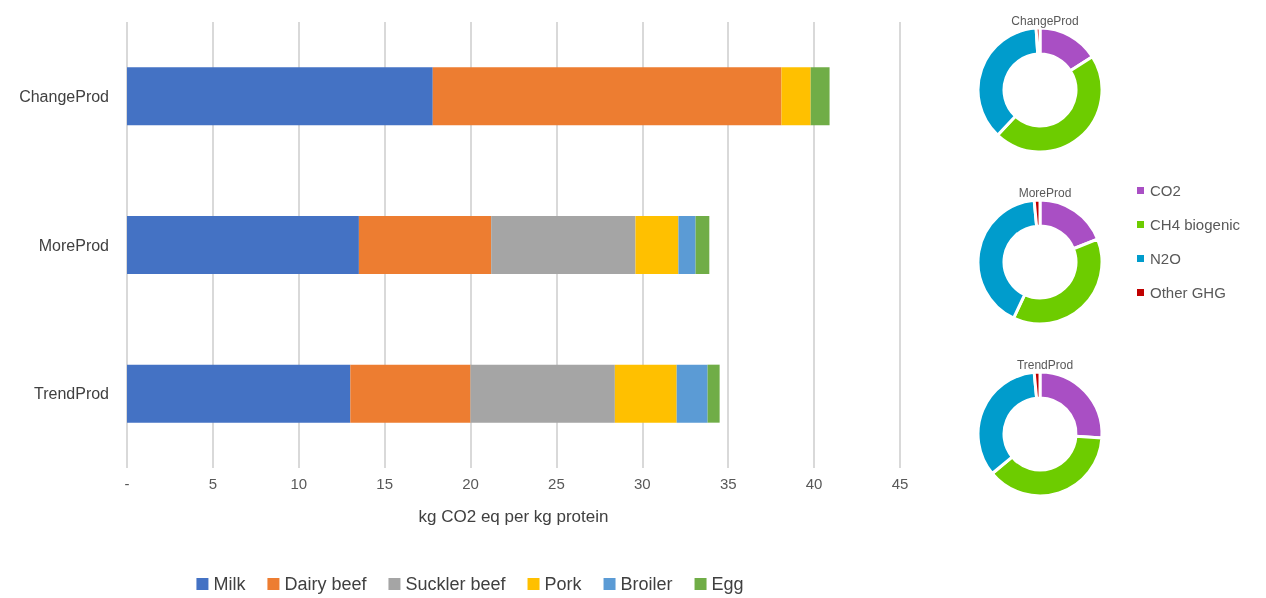 The width and height of the screenshot is (1266, 598). Describe the element at coordinates (727, 584) in the screenshot. I see `legend-label: Egg` at that location.